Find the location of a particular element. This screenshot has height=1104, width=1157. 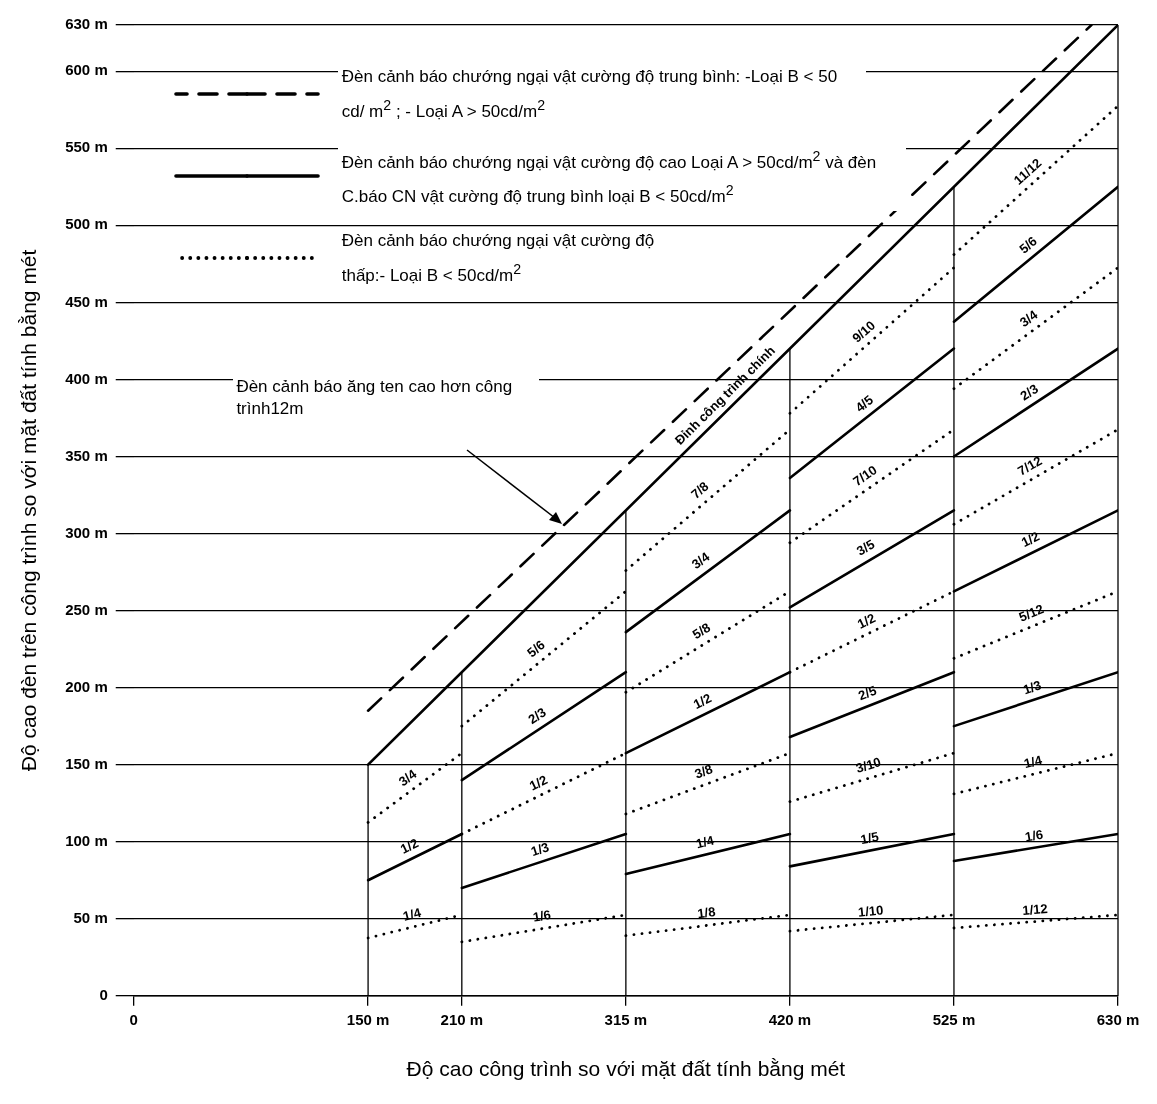

annotation: 1/6 is located at coordinates (1034, 835).